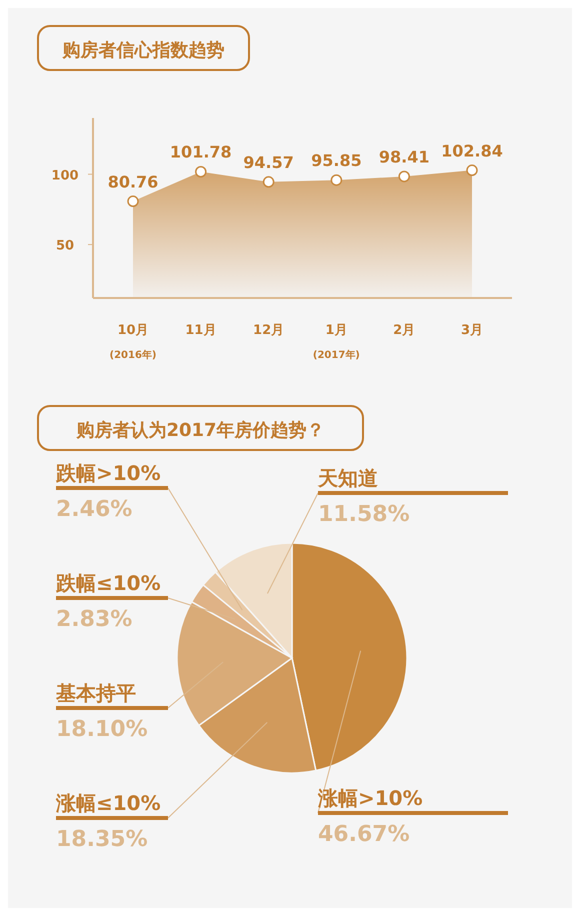  Describe the element at coordinates (94, 619) in the screenshot. I see `data-label: 2.83%` at that location.